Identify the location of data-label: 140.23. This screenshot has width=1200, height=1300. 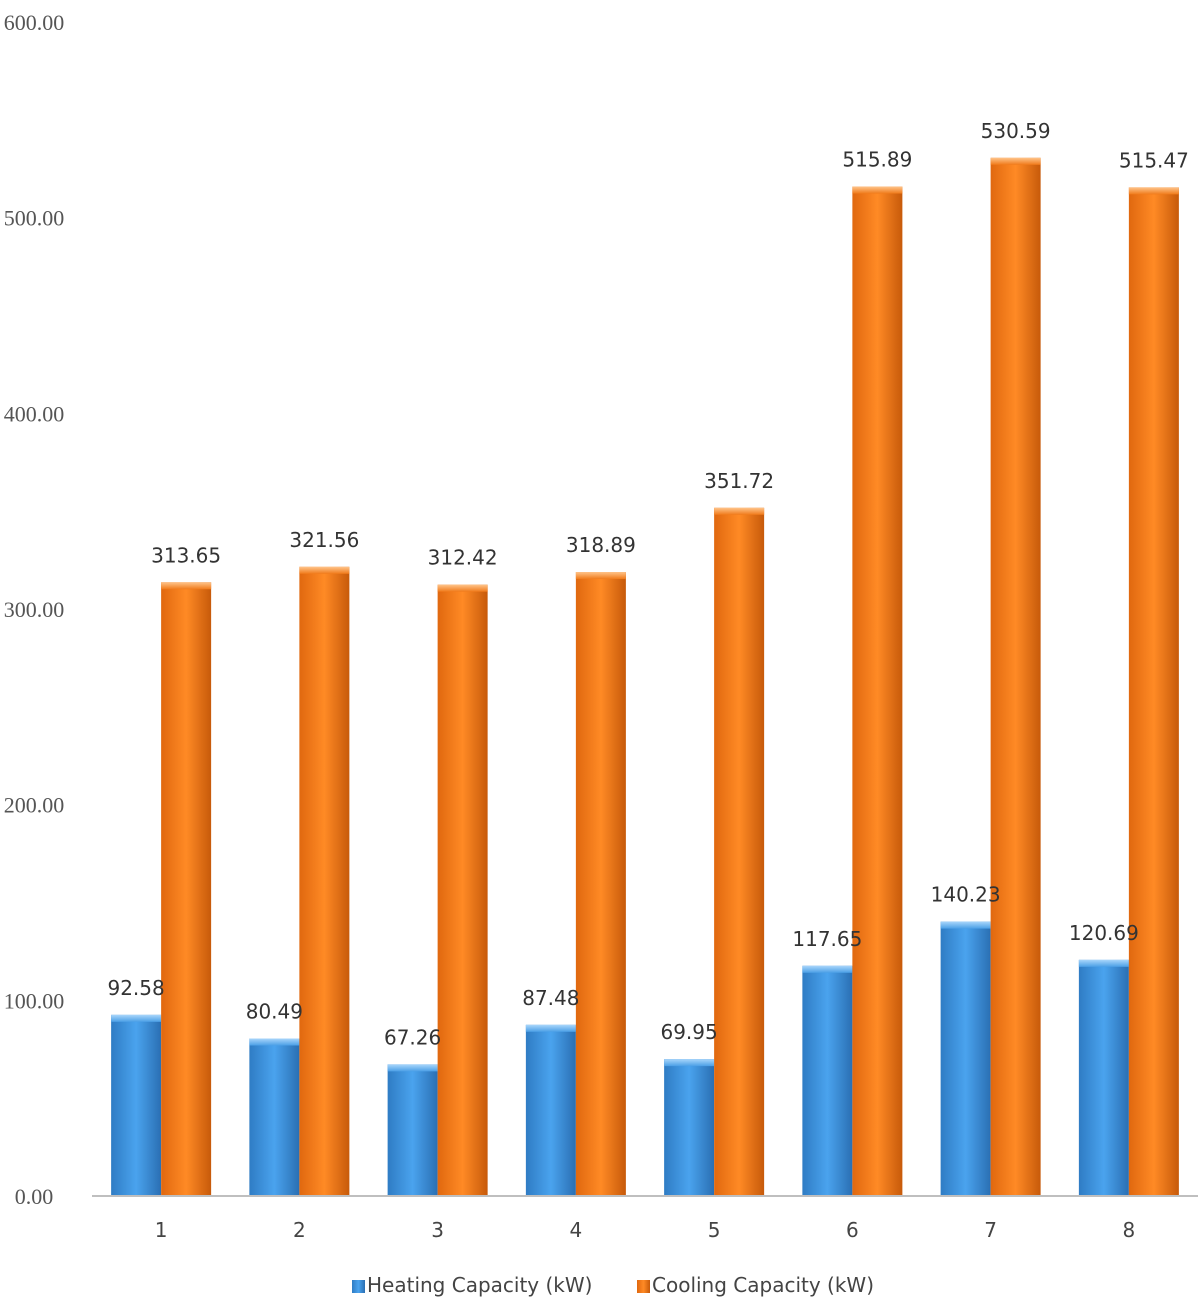
(966, 895).